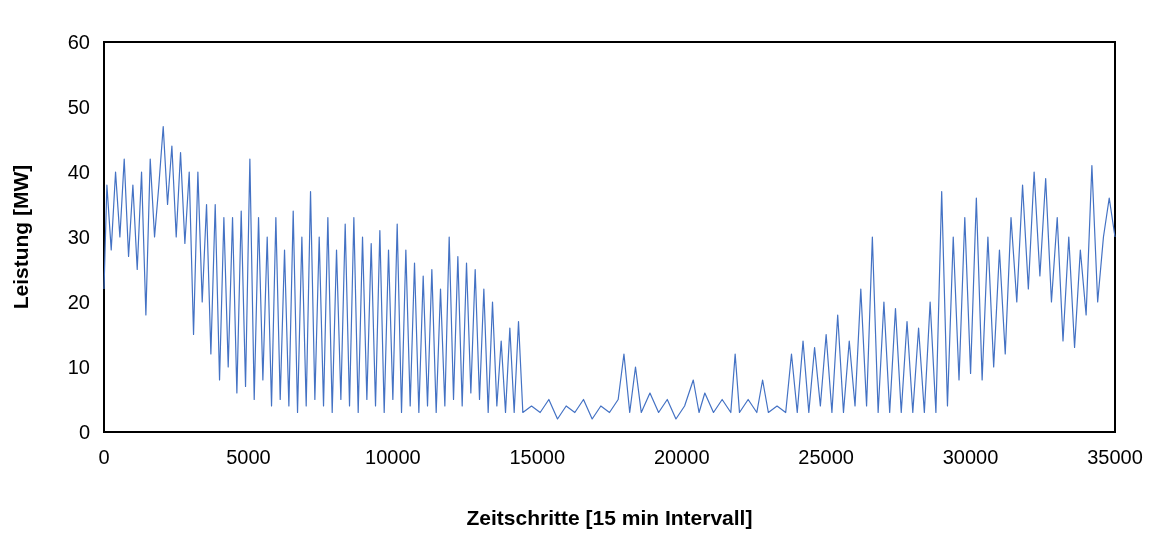 The image size is (1158, 533). Describe the element at coordinates (78, 237) in the screenshot. I see `y-tick-label: 30` at that location.